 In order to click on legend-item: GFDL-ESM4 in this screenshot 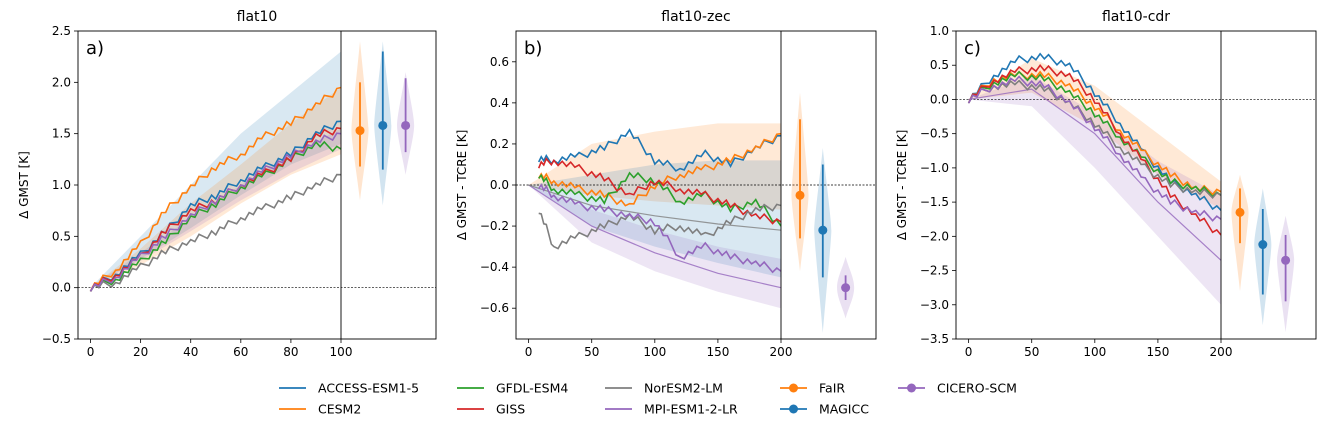, I will do `click(512, 388)`.